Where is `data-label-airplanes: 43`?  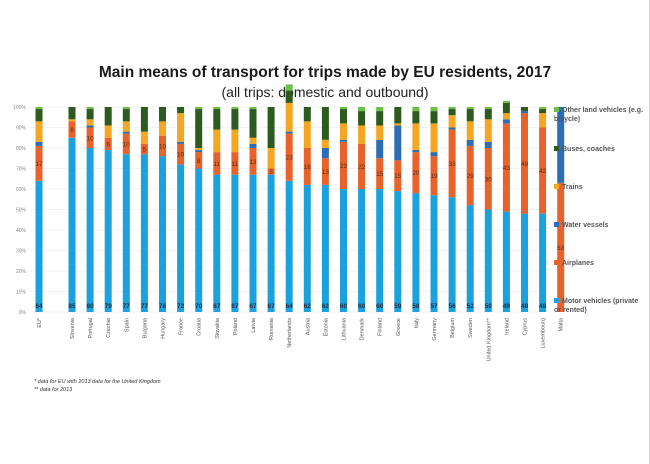 data-label-airplanes: 43 is located at coordinates (507, 168).